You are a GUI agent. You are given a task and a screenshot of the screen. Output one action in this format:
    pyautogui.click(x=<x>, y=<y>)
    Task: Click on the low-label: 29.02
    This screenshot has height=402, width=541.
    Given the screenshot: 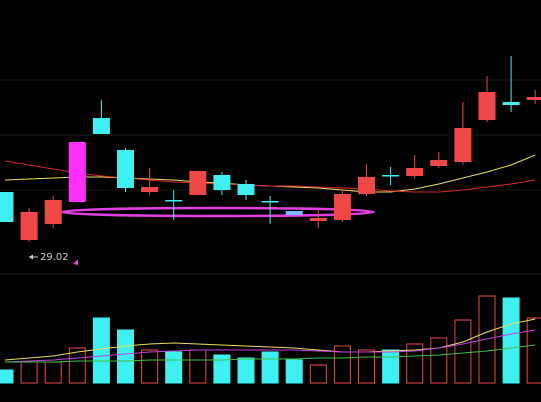 What is the action you would take?
    pyautogui.click(x=54, y=257)
    